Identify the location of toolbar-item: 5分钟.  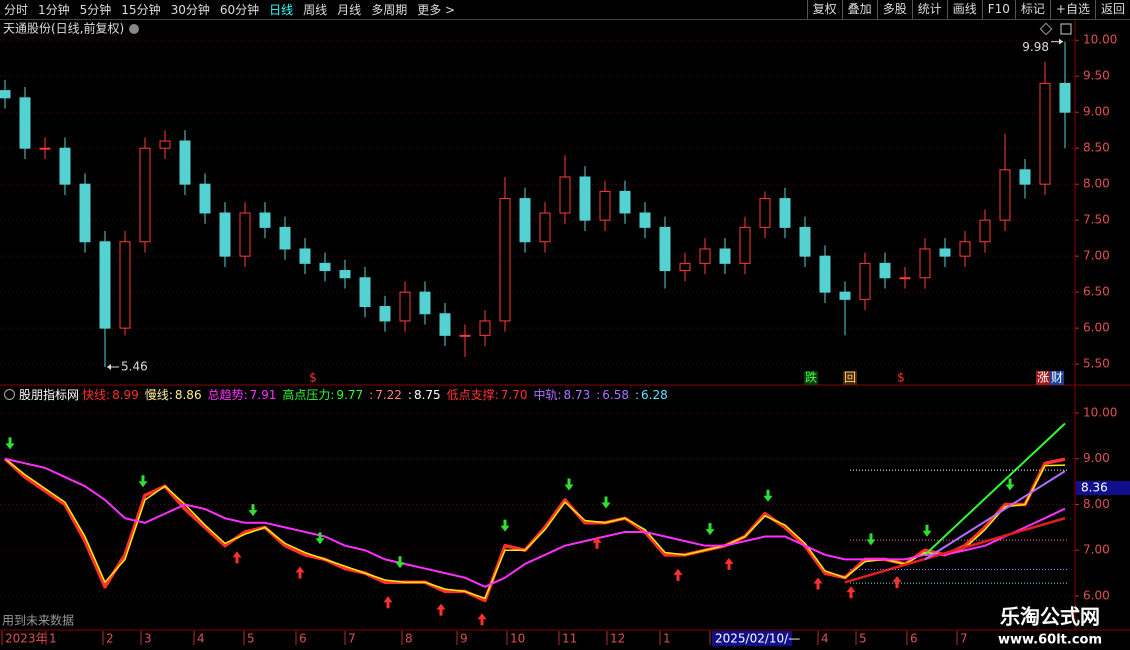
(95, 10).